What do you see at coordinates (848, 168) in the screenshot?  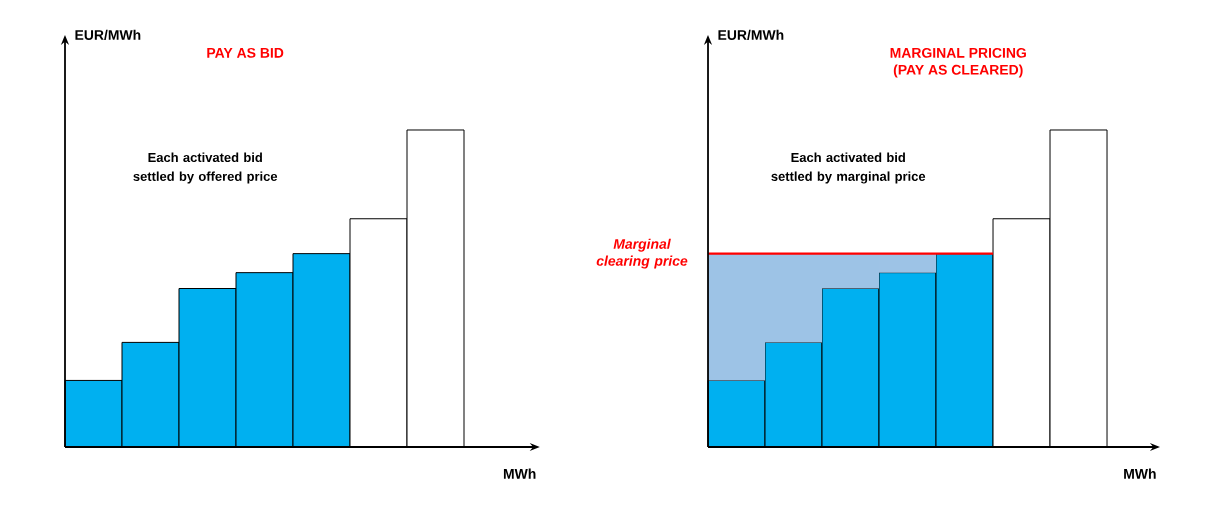 I see `annotation: Each activated bid settled by marginal price` at bounding box center [848, 168].